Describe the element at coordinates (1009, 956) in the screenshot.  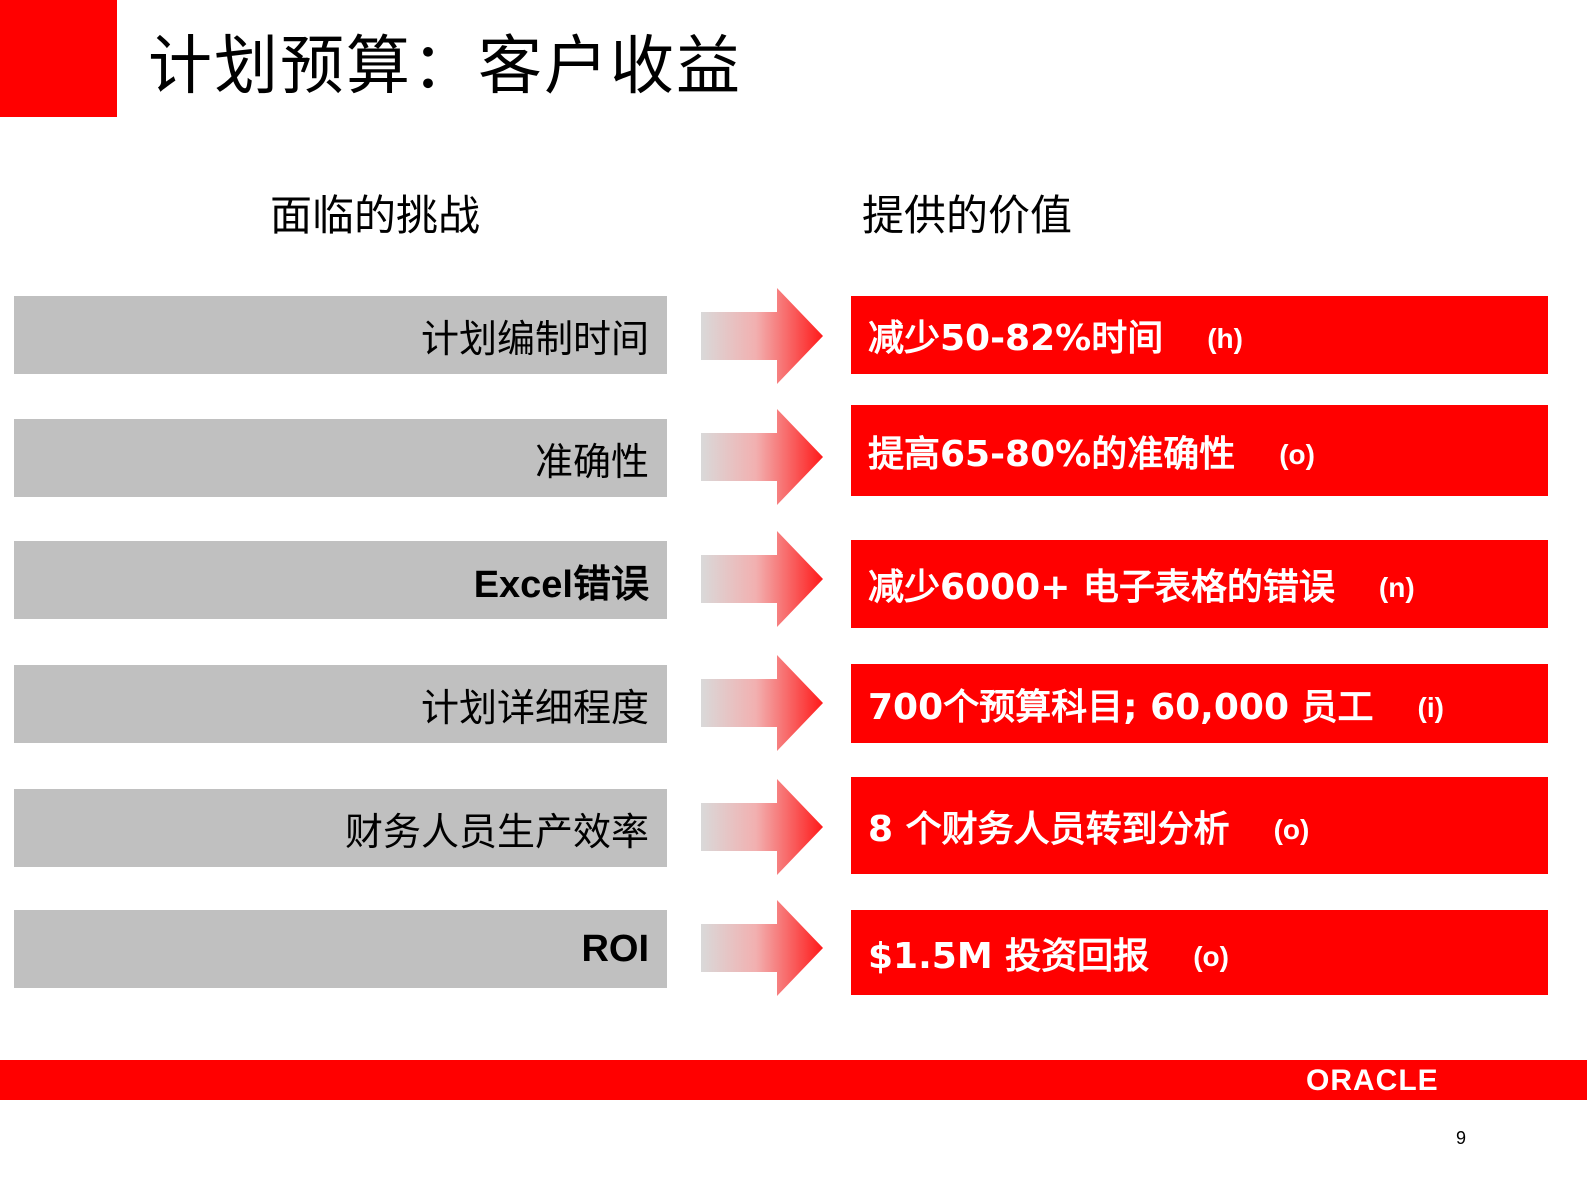
I see `value-text: $1.5M 投资回报` at that location.